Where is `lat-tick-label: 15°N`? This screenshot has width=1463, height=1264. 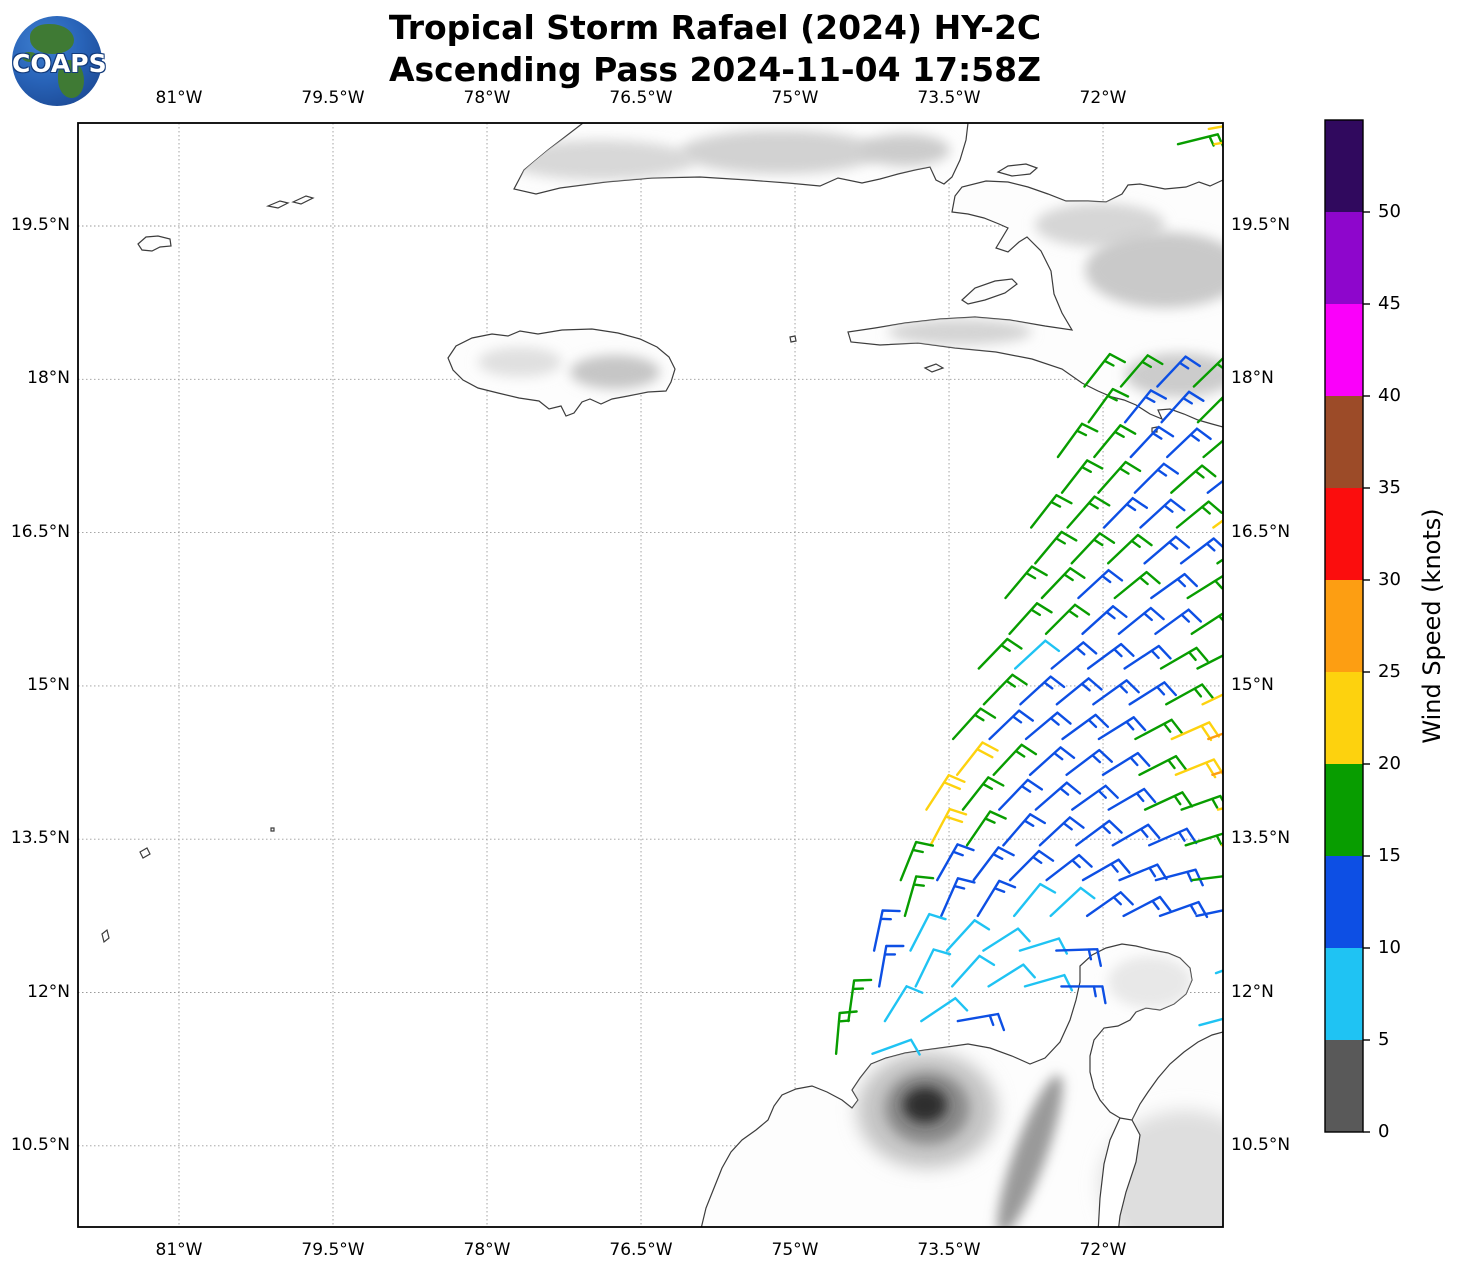
lat-tick-label: 15°N is located at coordinates (1252, 684).